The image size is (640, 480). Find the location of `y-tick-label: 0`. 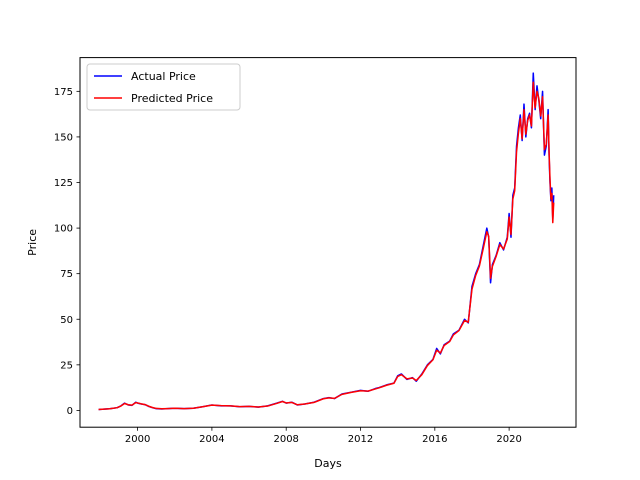

y-tick-label: 0 is located at coordinates (70, 411).